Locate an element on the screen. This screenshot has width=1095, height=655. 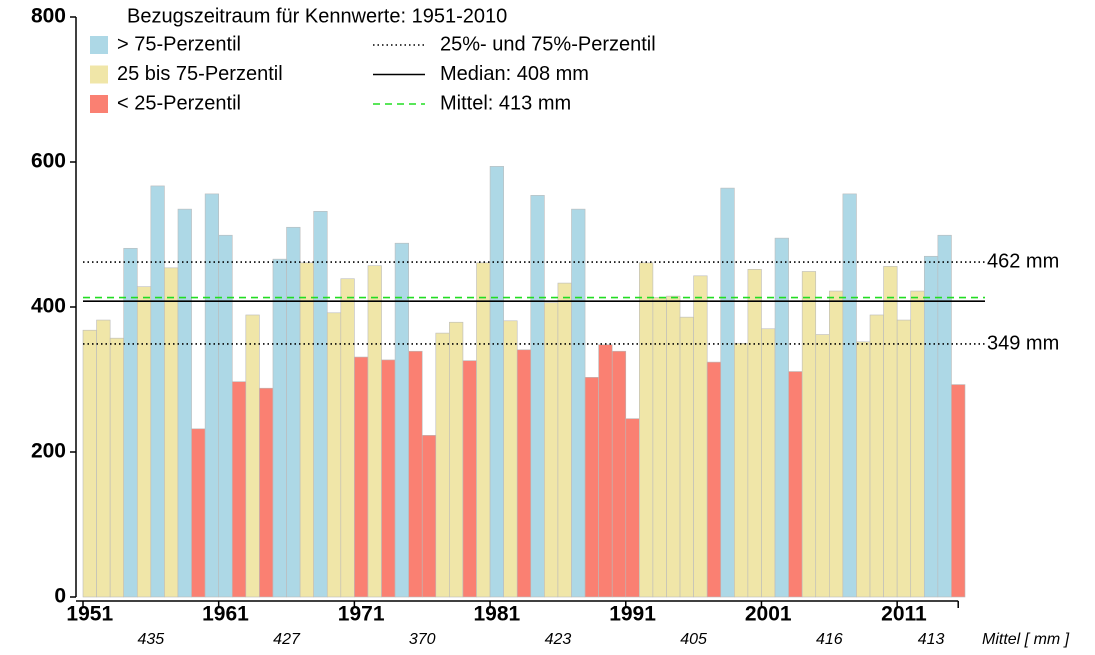
decade-mean: 405 is located at coordinates (693, 639).